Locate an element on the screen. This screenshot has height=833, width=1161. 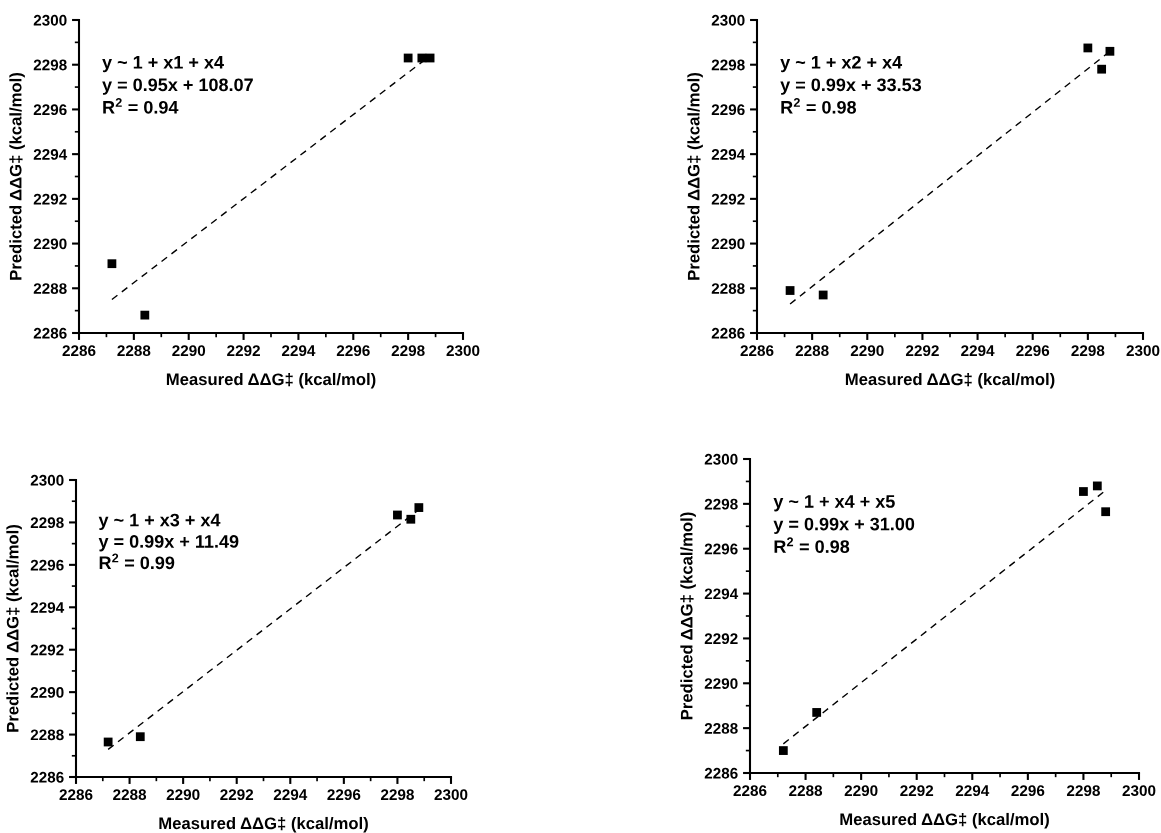
annotation: y ~ 1 + x2 + x4 is located at coordinates (841, 64).